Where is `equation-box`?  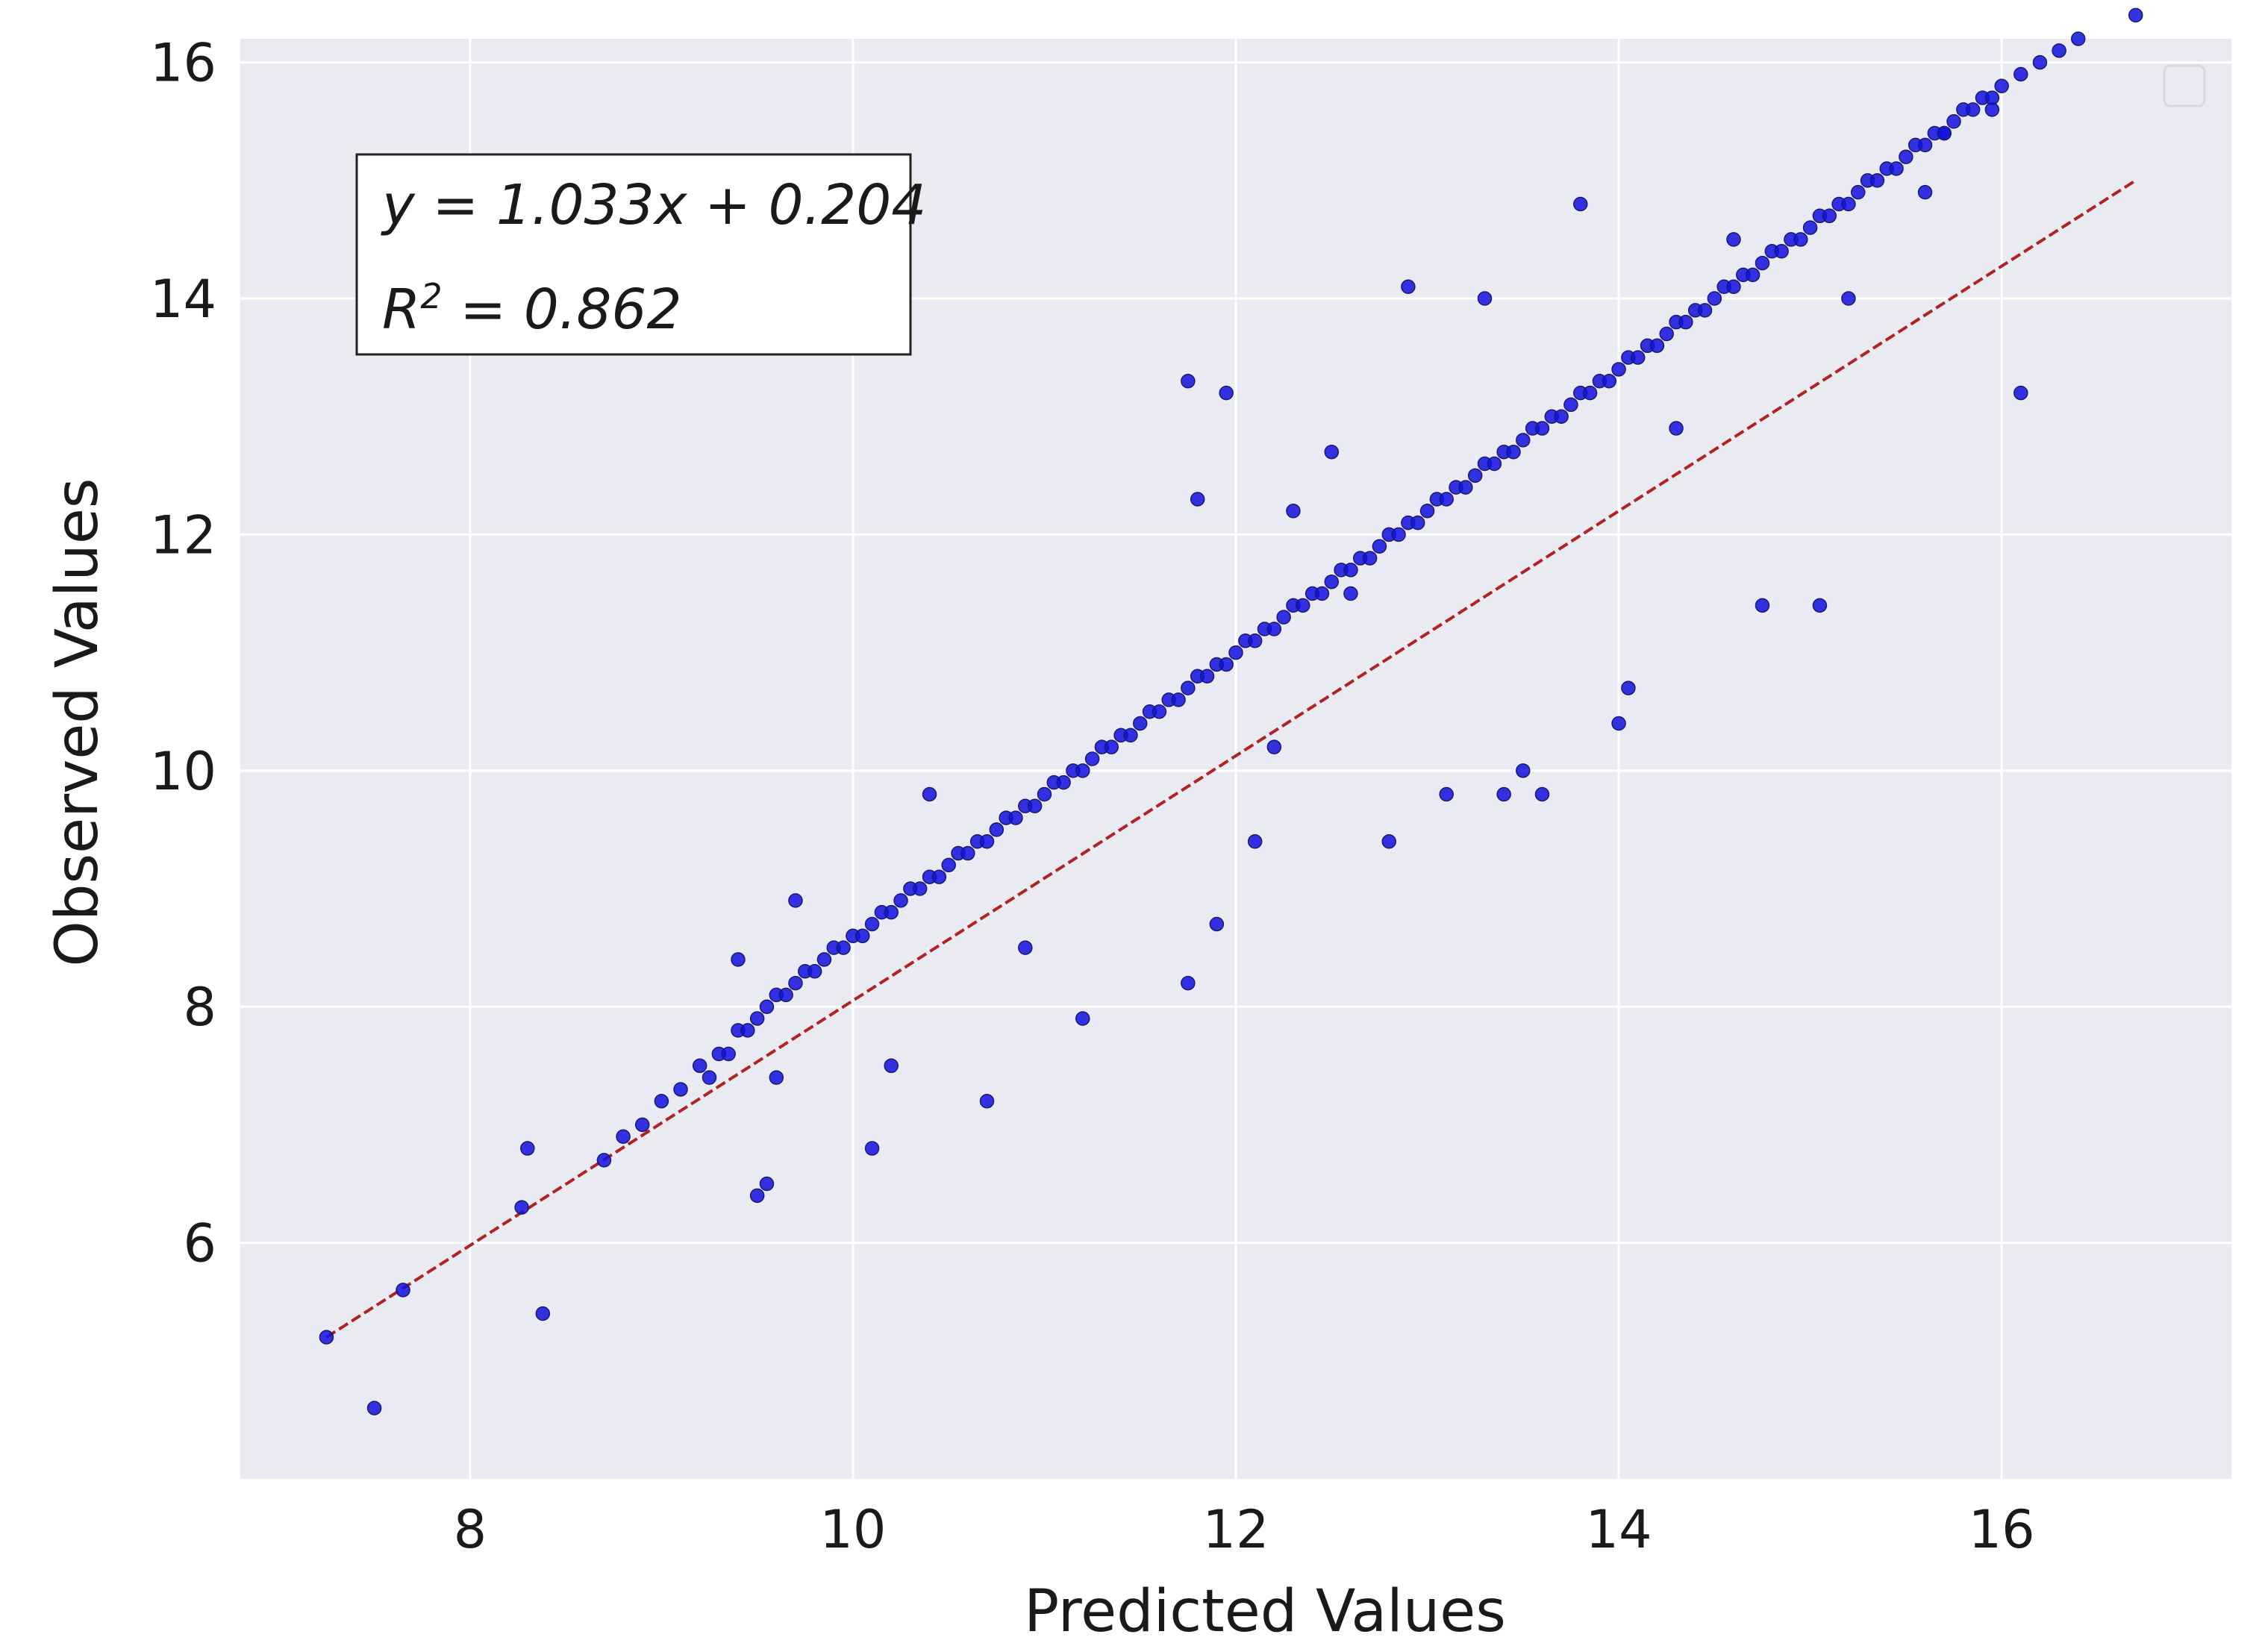 equation-box is located at coordinates (633, 255).